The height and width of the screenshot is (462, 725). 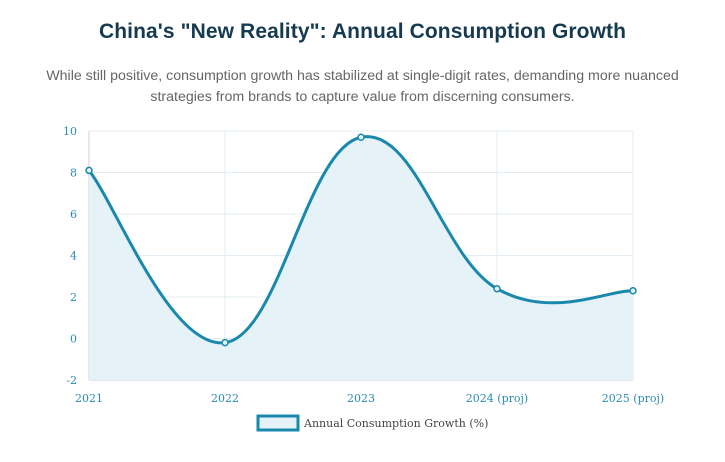 I want to click on y-axis-ticks: -2 0 2 4 6 8 10, so click(x=70, y=256).